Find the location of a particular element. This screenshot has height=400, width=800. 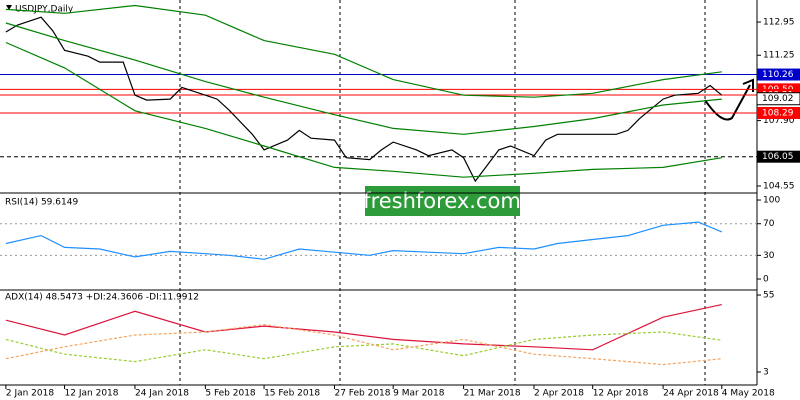

menu-icon is located at coordinates (9, 7).